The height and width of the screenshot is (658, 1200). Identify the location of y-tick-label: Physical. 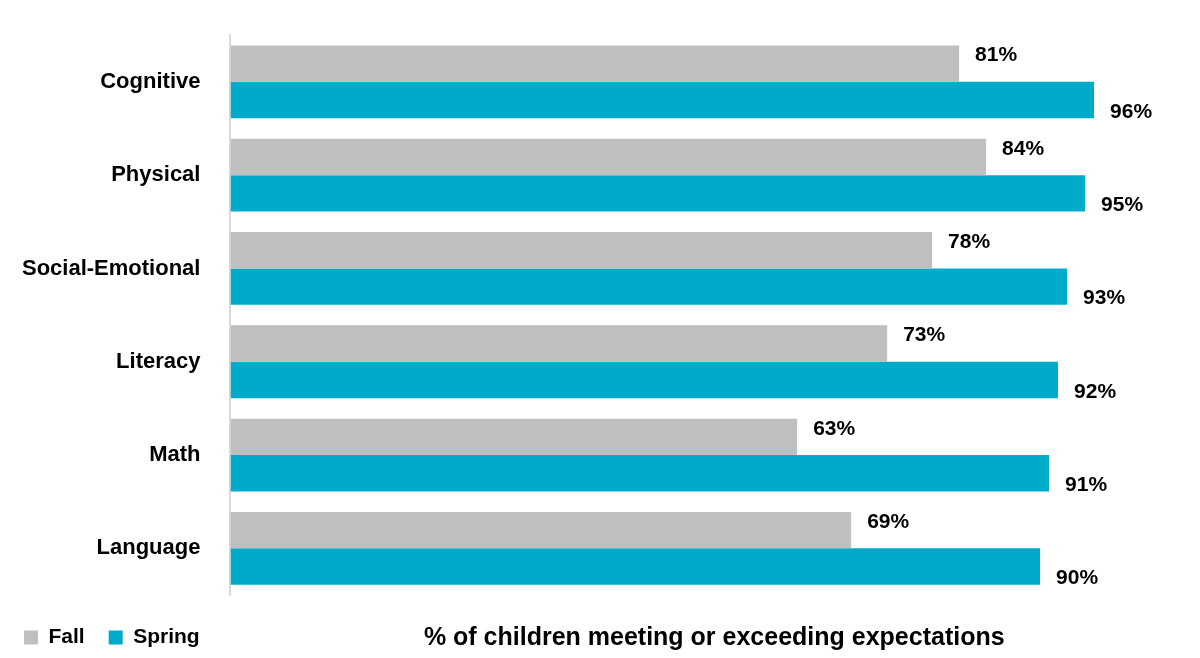
(156, 174).